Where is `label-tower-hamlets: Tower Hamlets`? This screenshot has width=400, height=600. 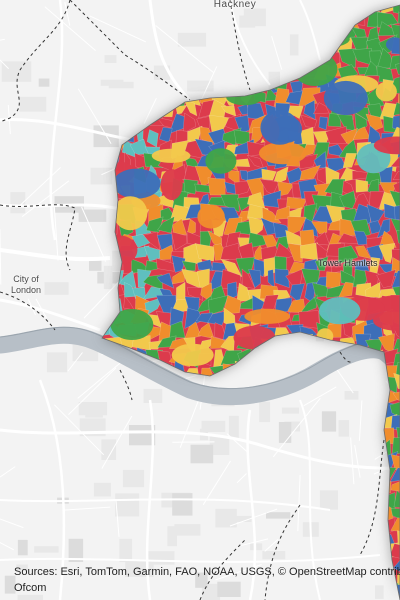 label-tower-hamlets: Tower Hamlets is located at coordinates (348, 263).